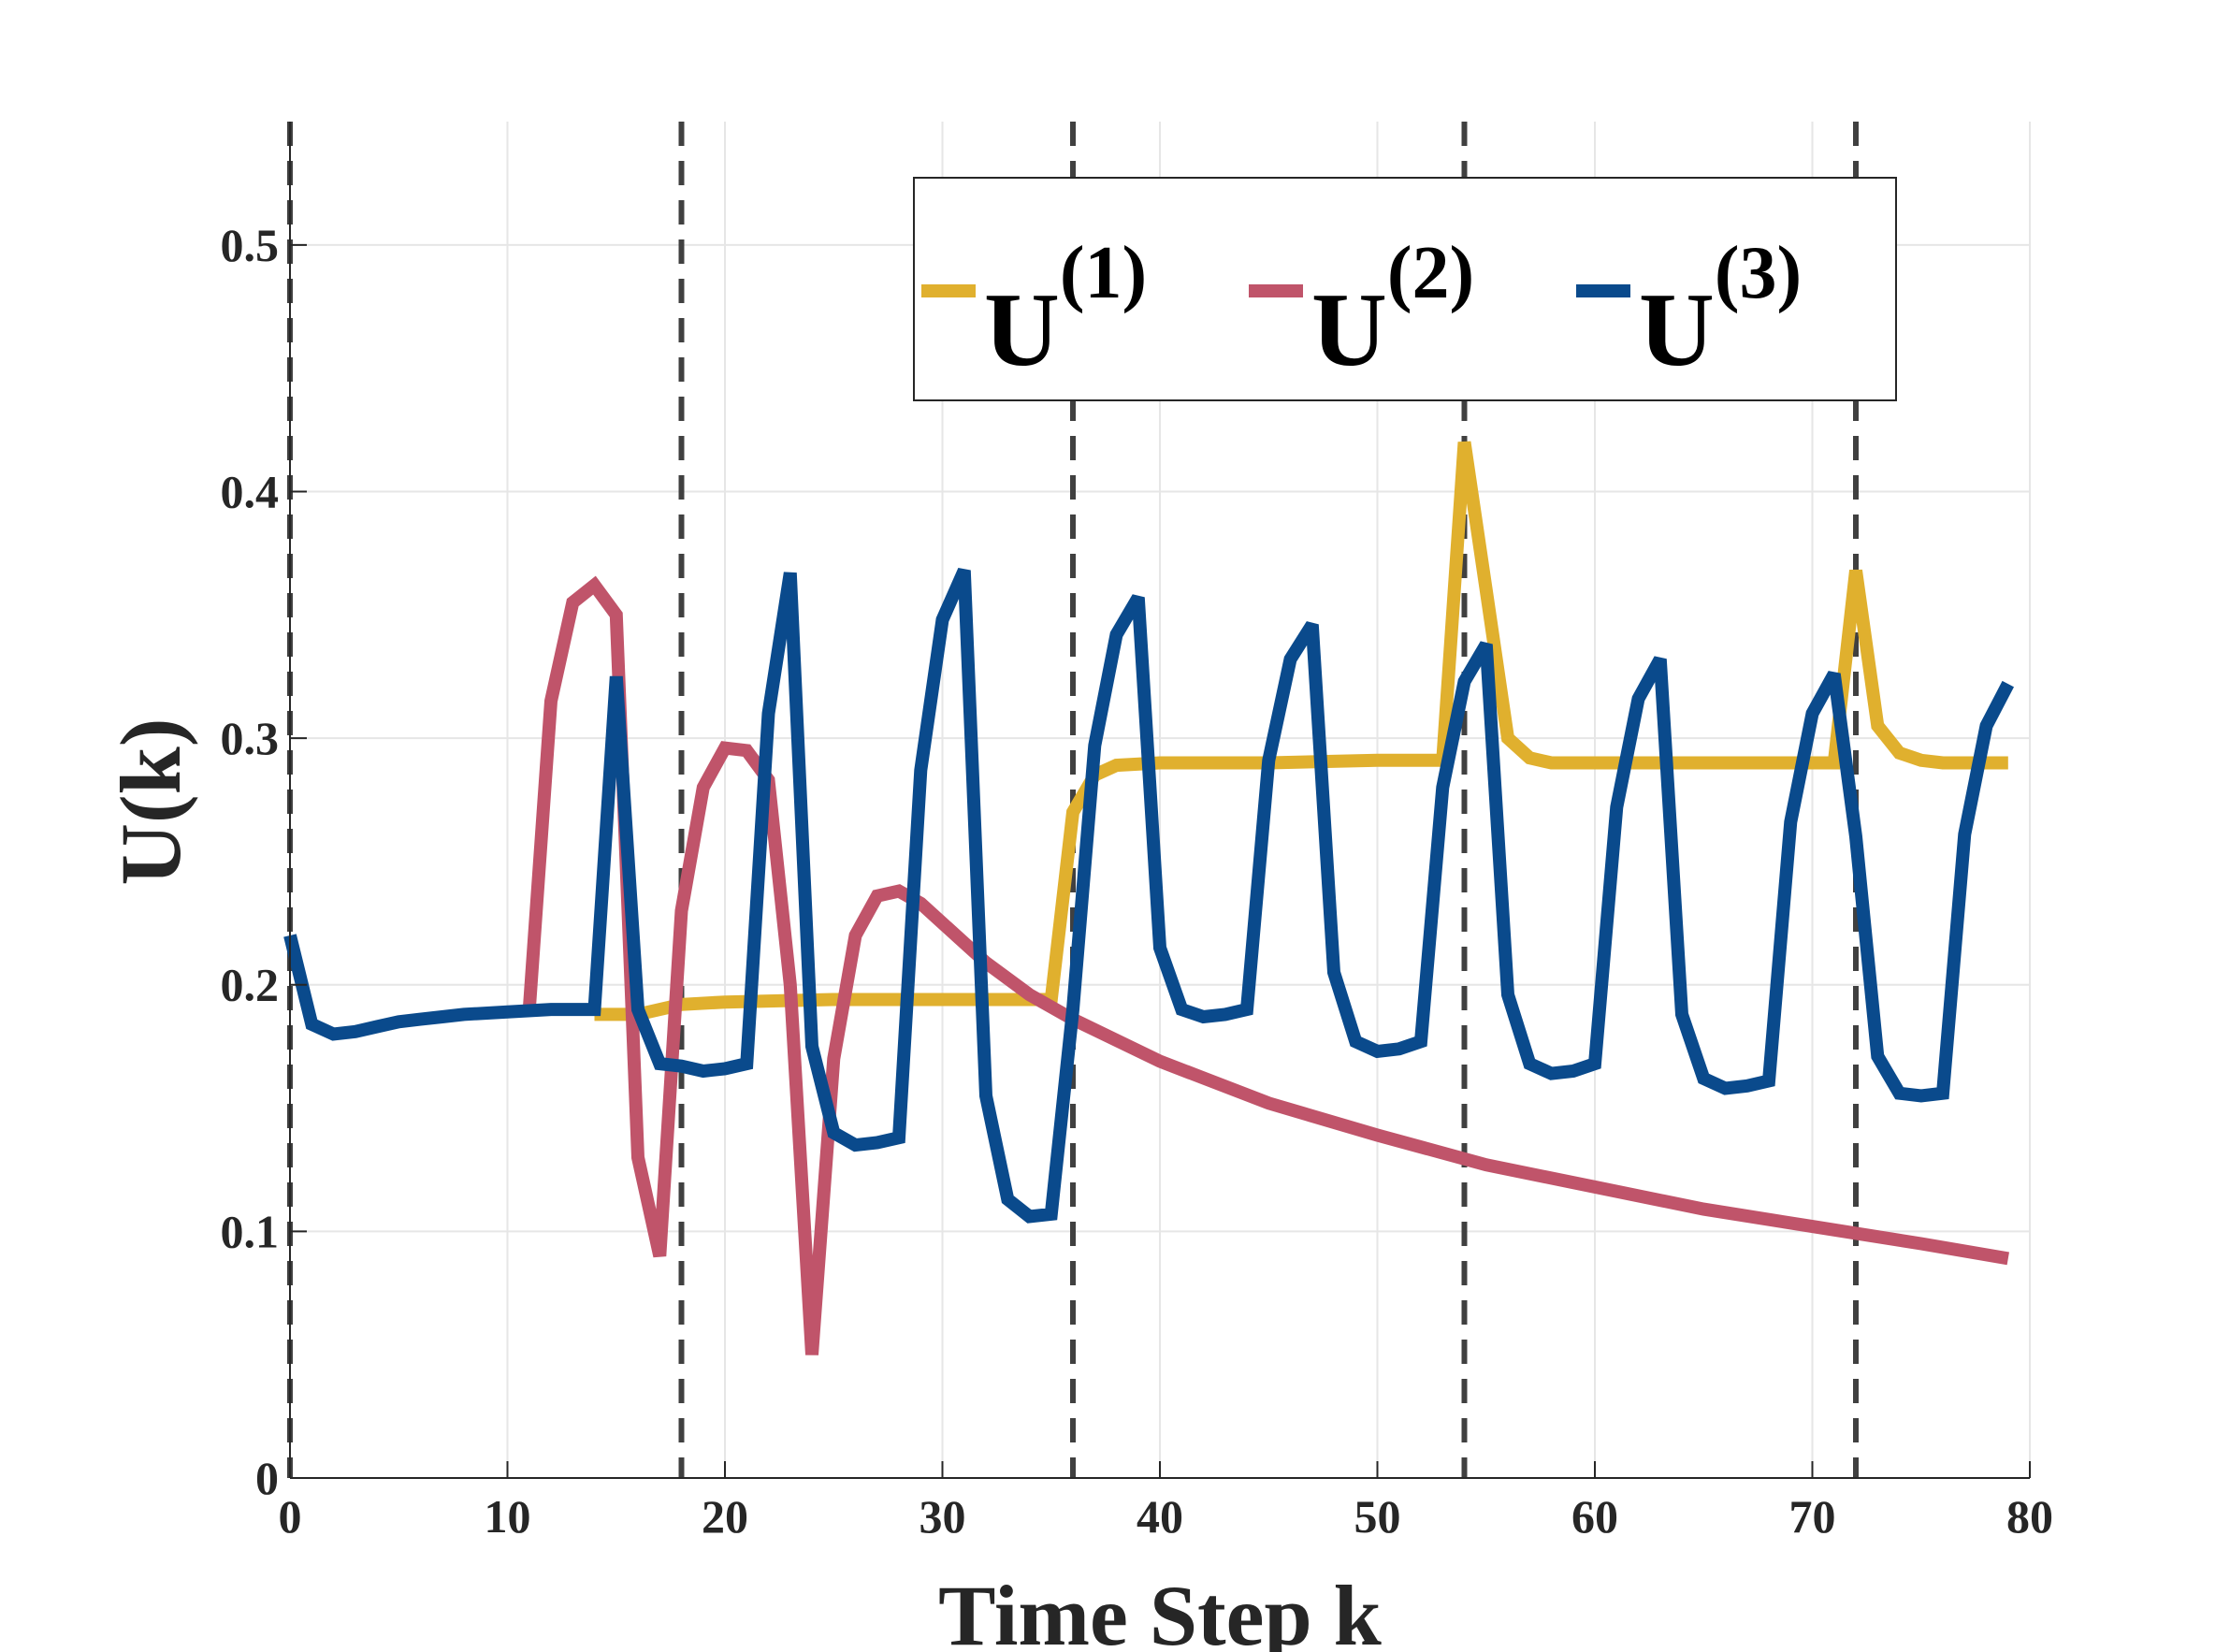 Image resolution: width=2230 pixels, height=1652 pixels. I want to click on x-tick-label: 40, so click(1160, 1516).